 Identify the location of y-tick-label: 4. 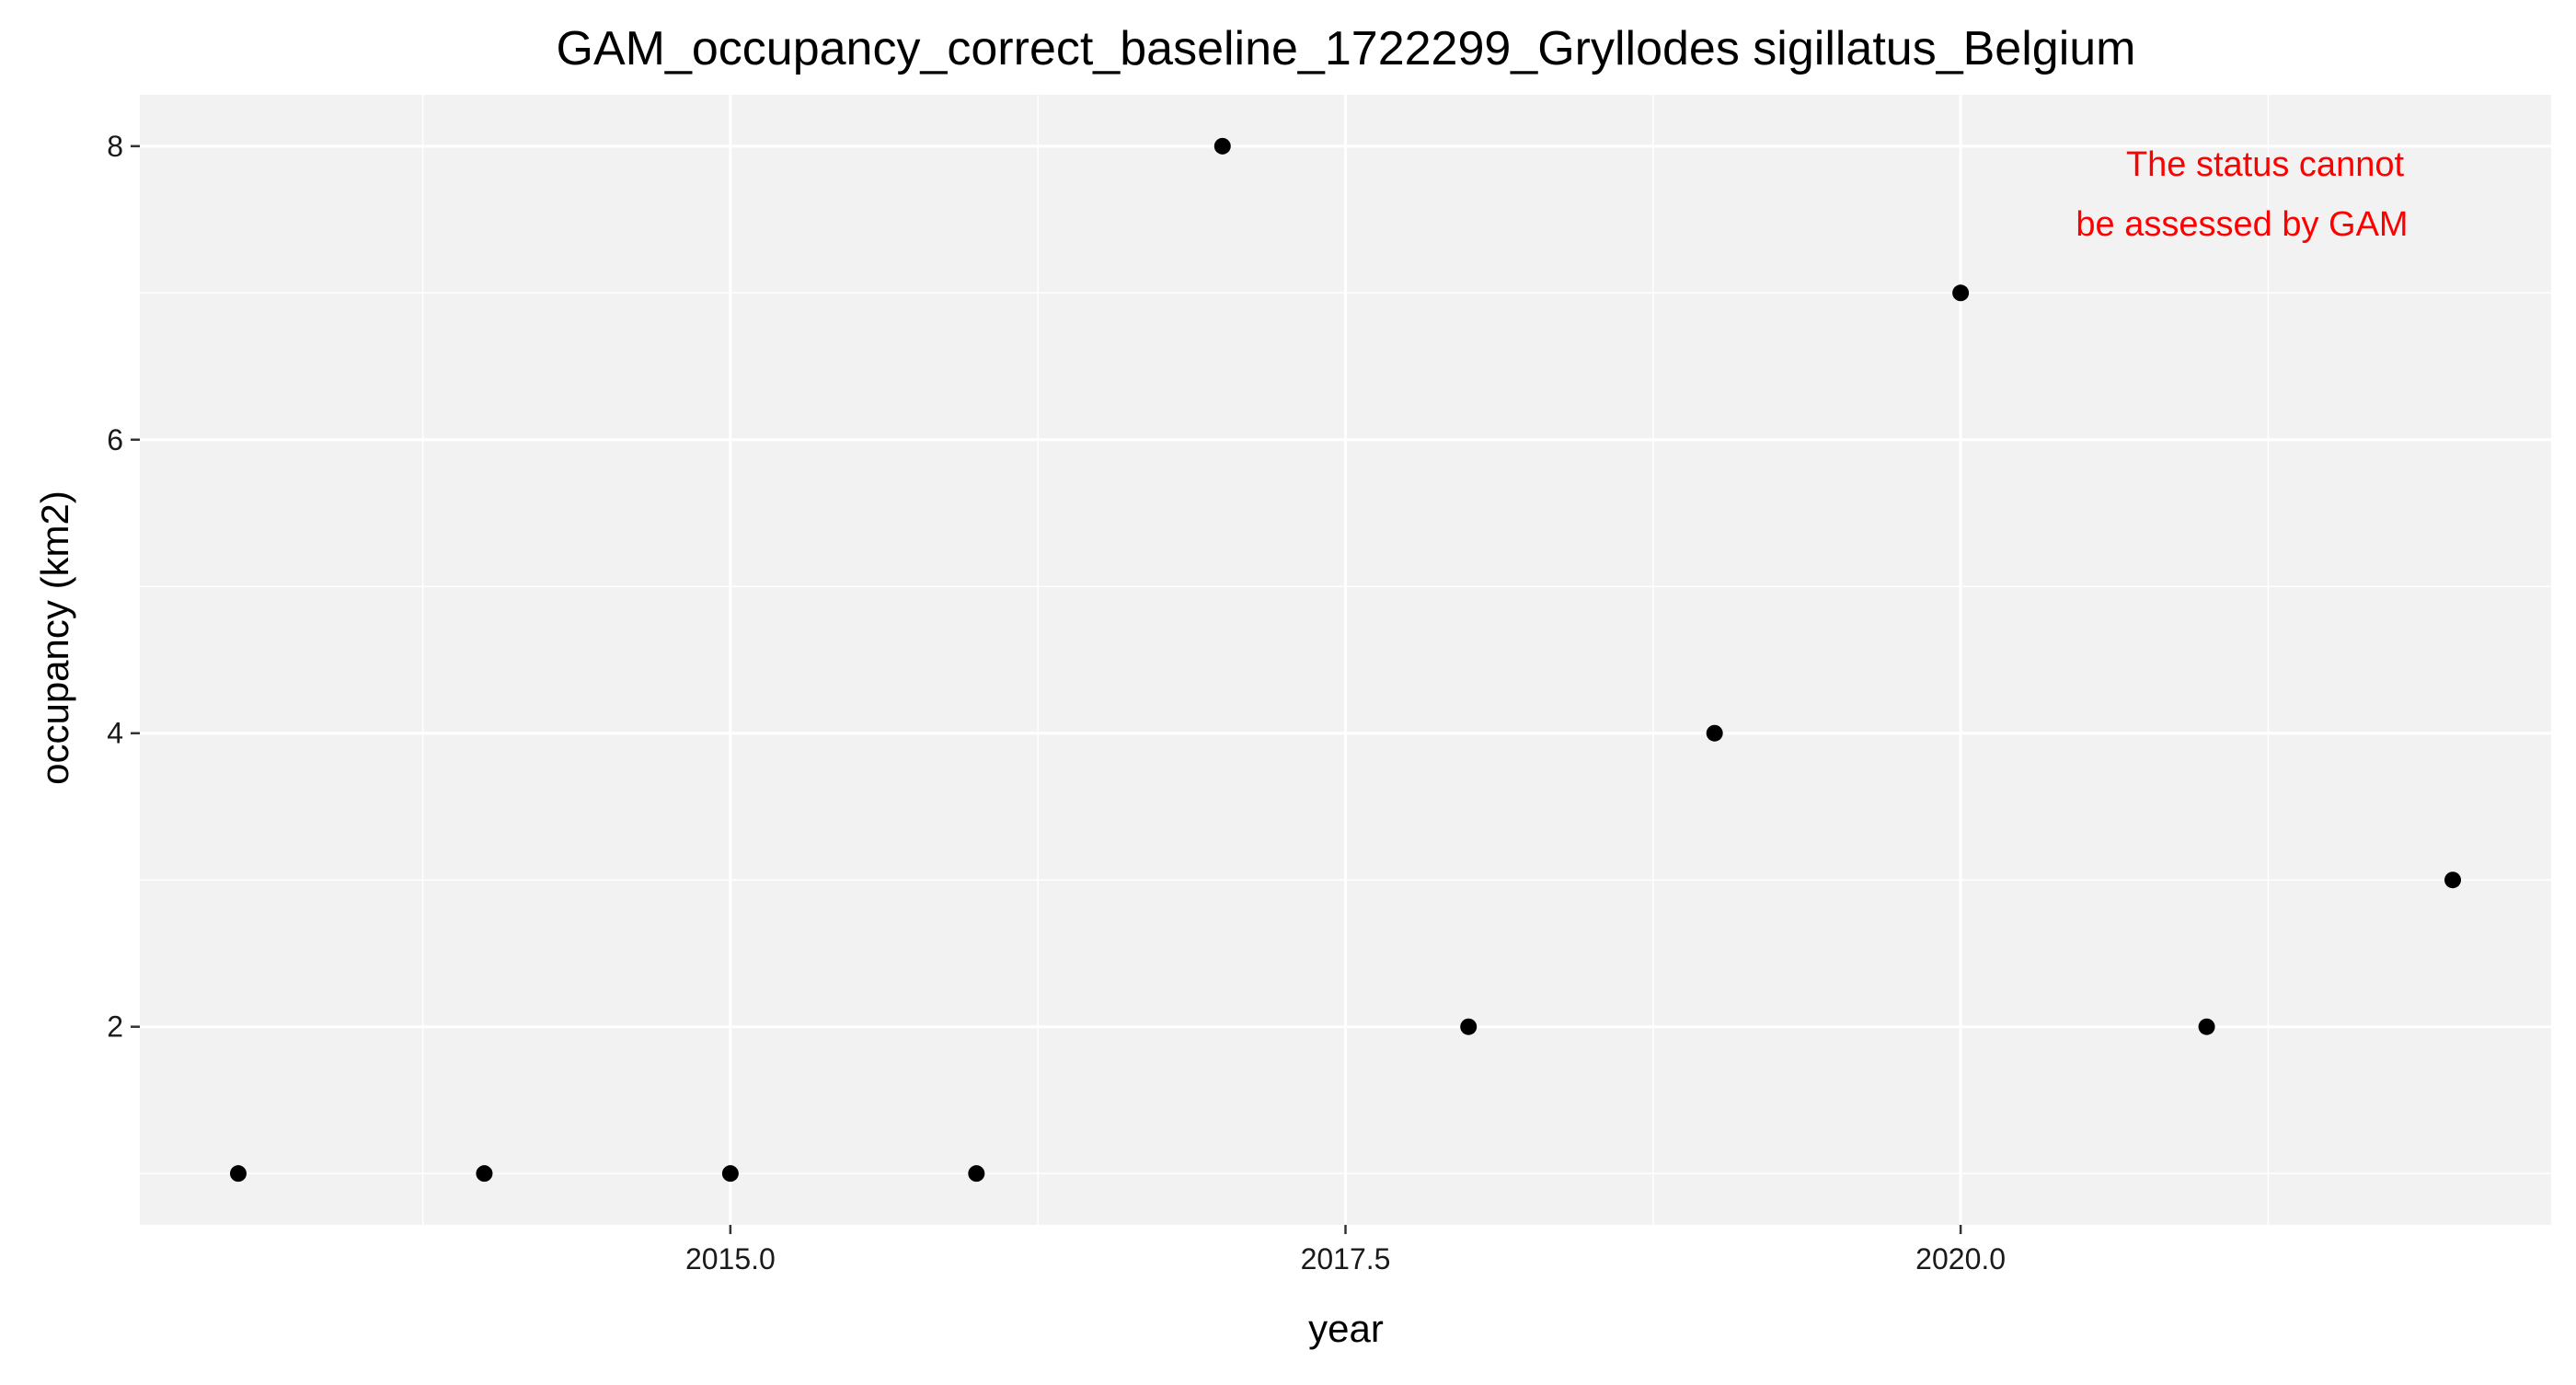
(115, 733).